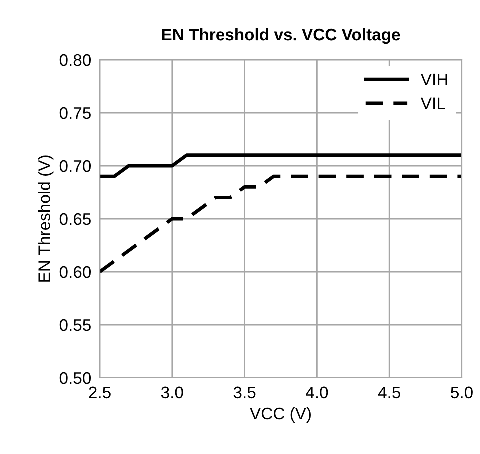 The image size is (480, 454). I want to click on legend-label: VIL, so click(433, 104).